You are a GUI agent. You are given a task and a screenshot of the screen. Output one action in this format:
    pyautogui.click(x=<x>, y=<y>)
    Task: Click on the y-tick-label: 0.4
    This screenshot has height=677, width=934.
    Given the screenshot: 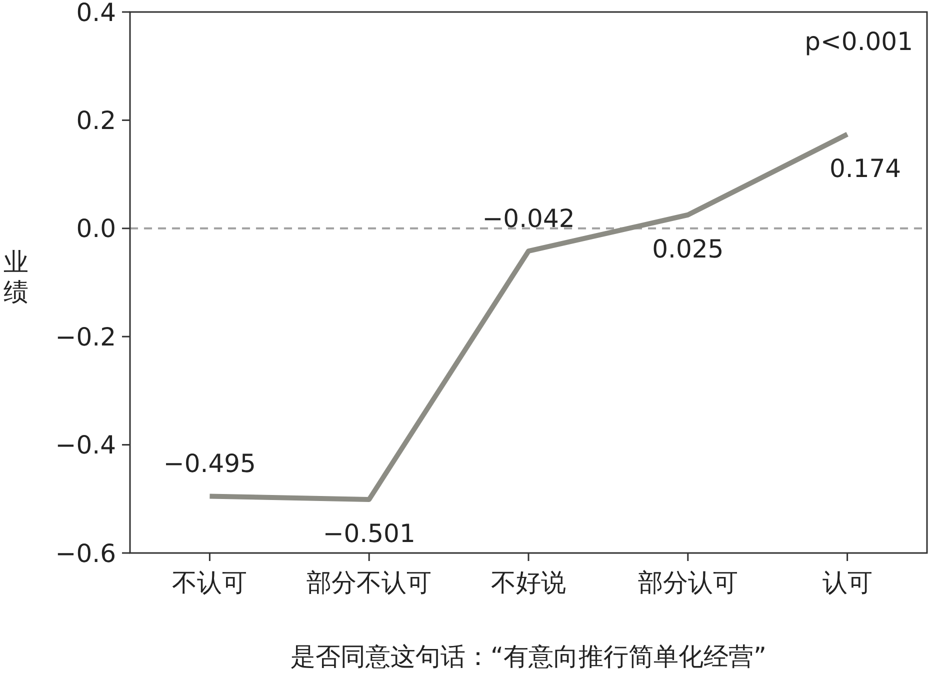 What is the action you would take?
    pyautogui.click(x=96, y=13)
    